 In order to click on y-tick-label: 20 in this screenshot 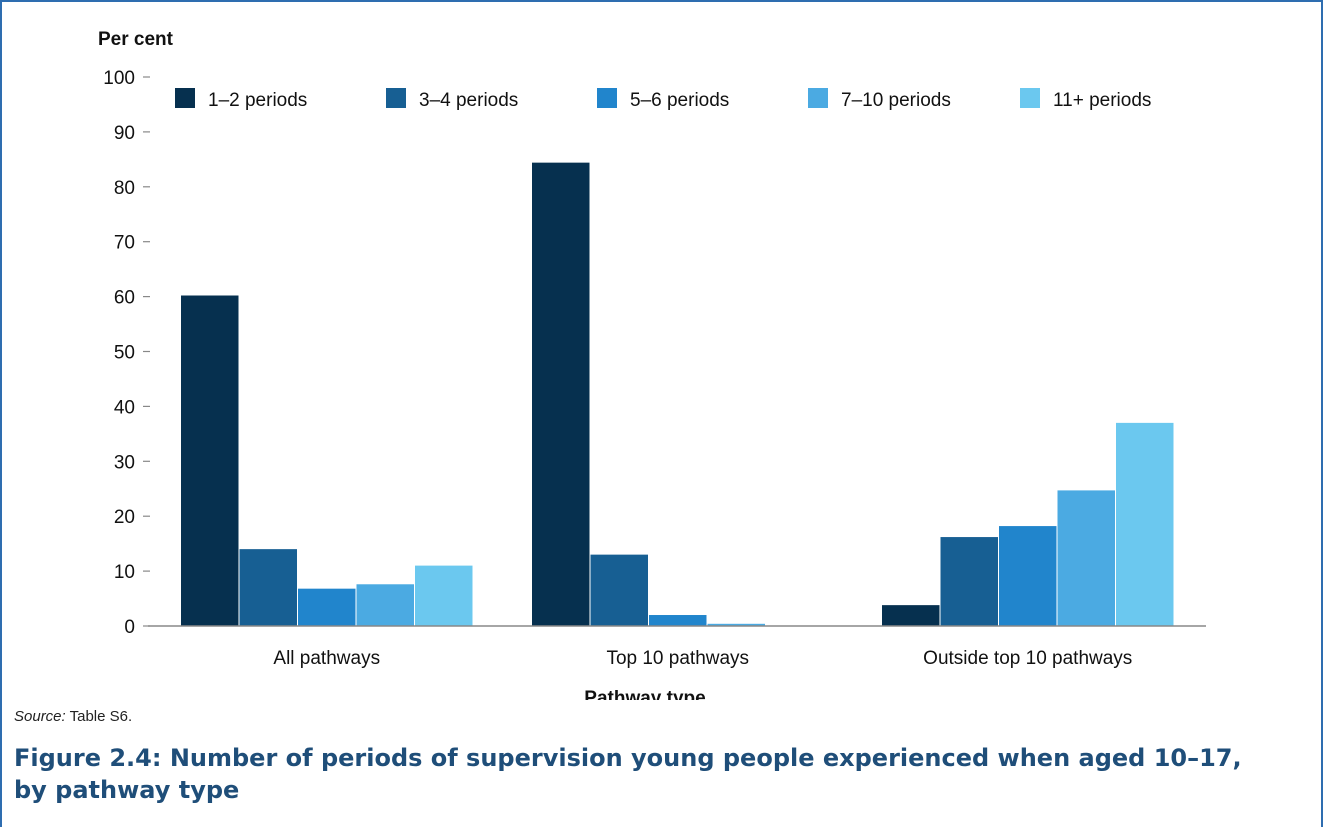, I will do `click(124, 517)`.